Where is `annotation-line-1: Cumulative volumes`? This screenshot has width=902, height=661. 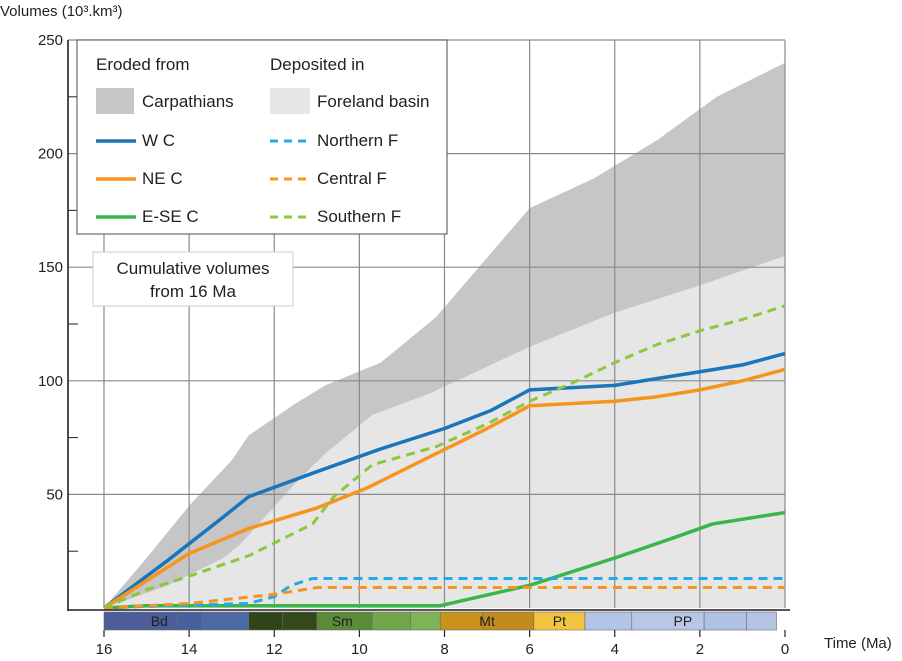
annotation-line-1: Cumulative volumes is located at coordinates (192, 268).